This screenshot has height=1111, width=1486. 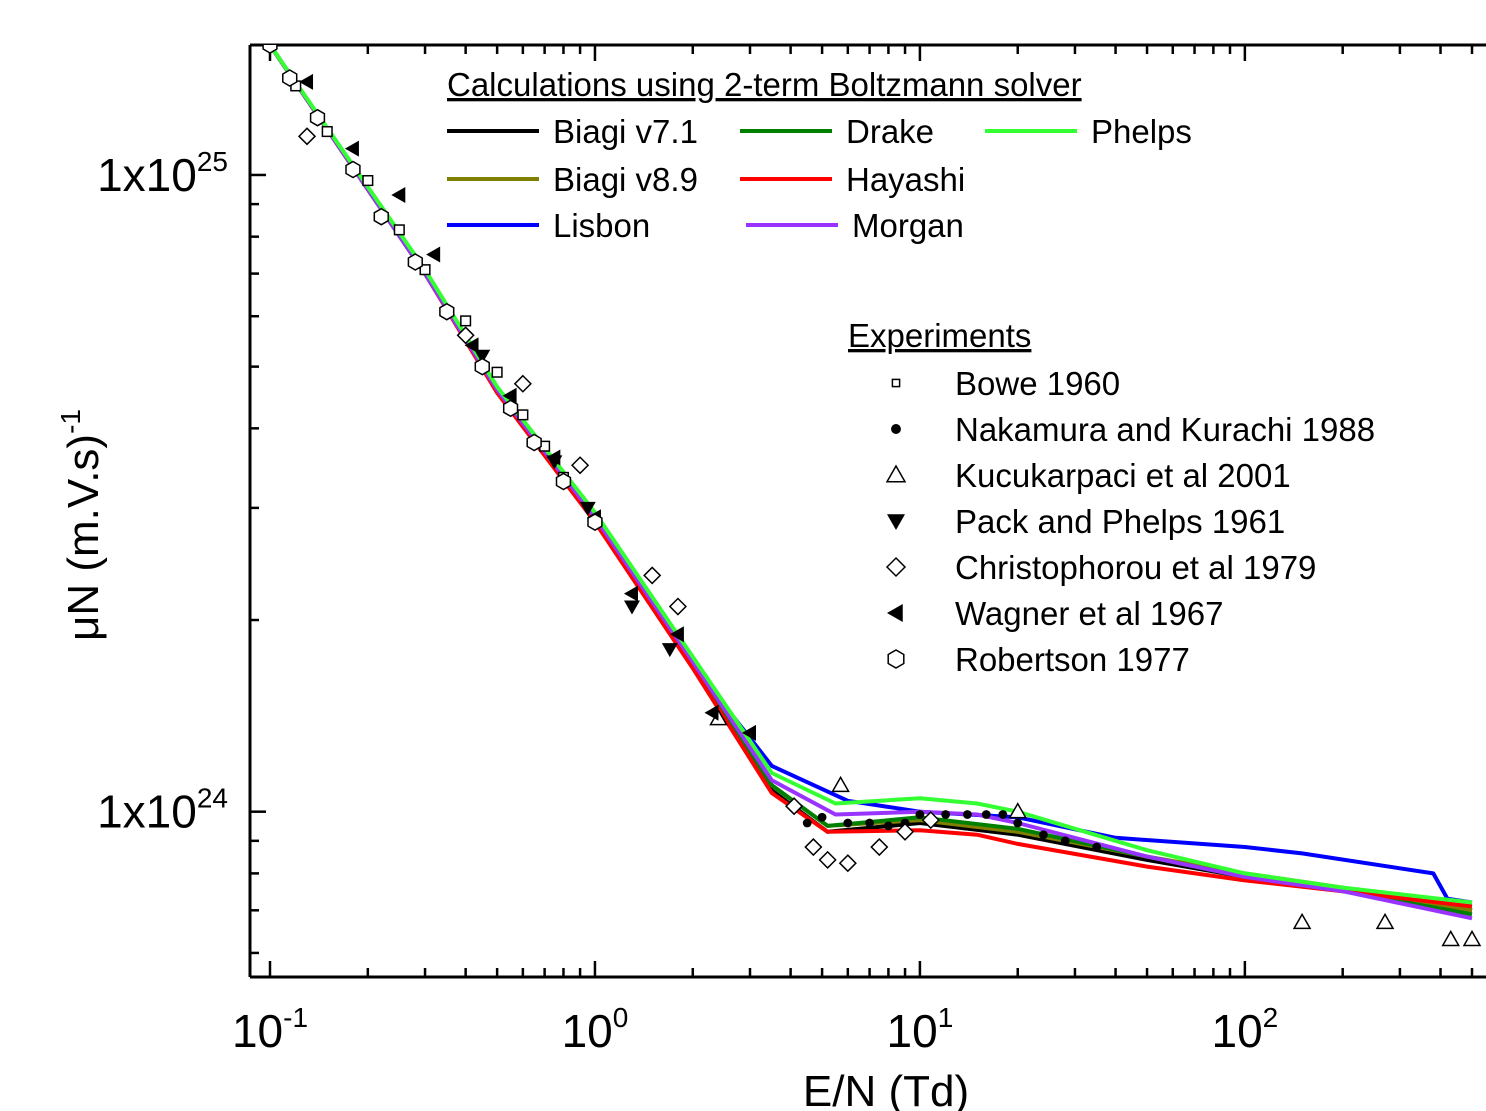 What do you see at coordinates (896, 567) in the screenshot?
I see `legend-marker-christophorou-et-al-1979` at bounding box center [896, 567].